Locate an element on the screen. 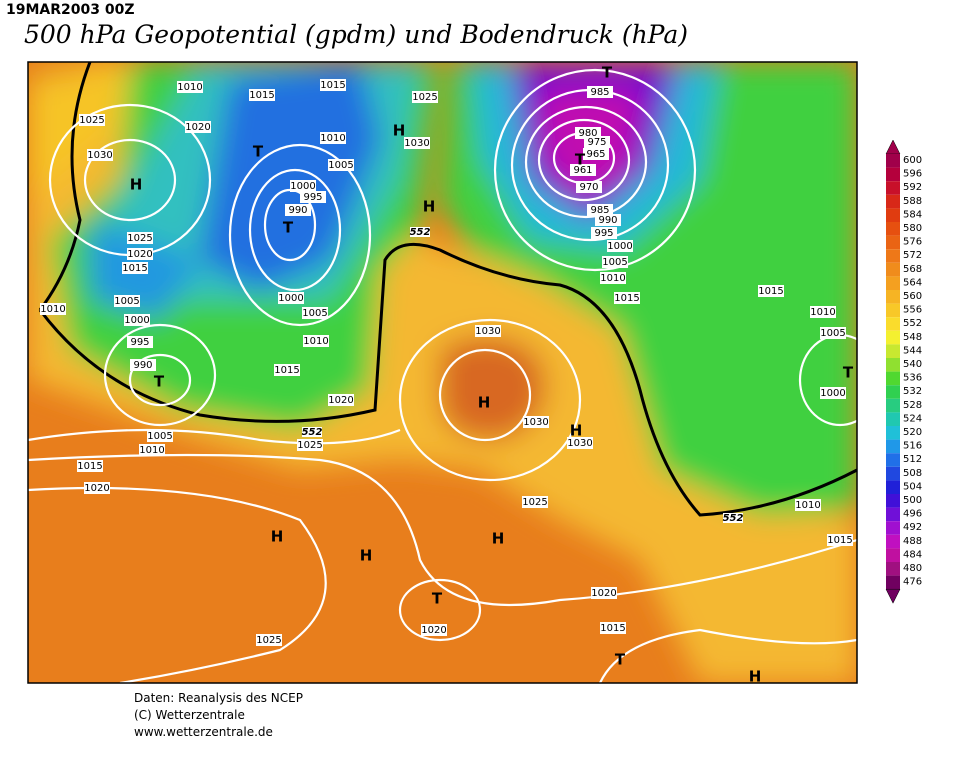 The image size is (957, 762). footer-copyright: (C) Wetterzentrale is located at coordinates (189, 715).